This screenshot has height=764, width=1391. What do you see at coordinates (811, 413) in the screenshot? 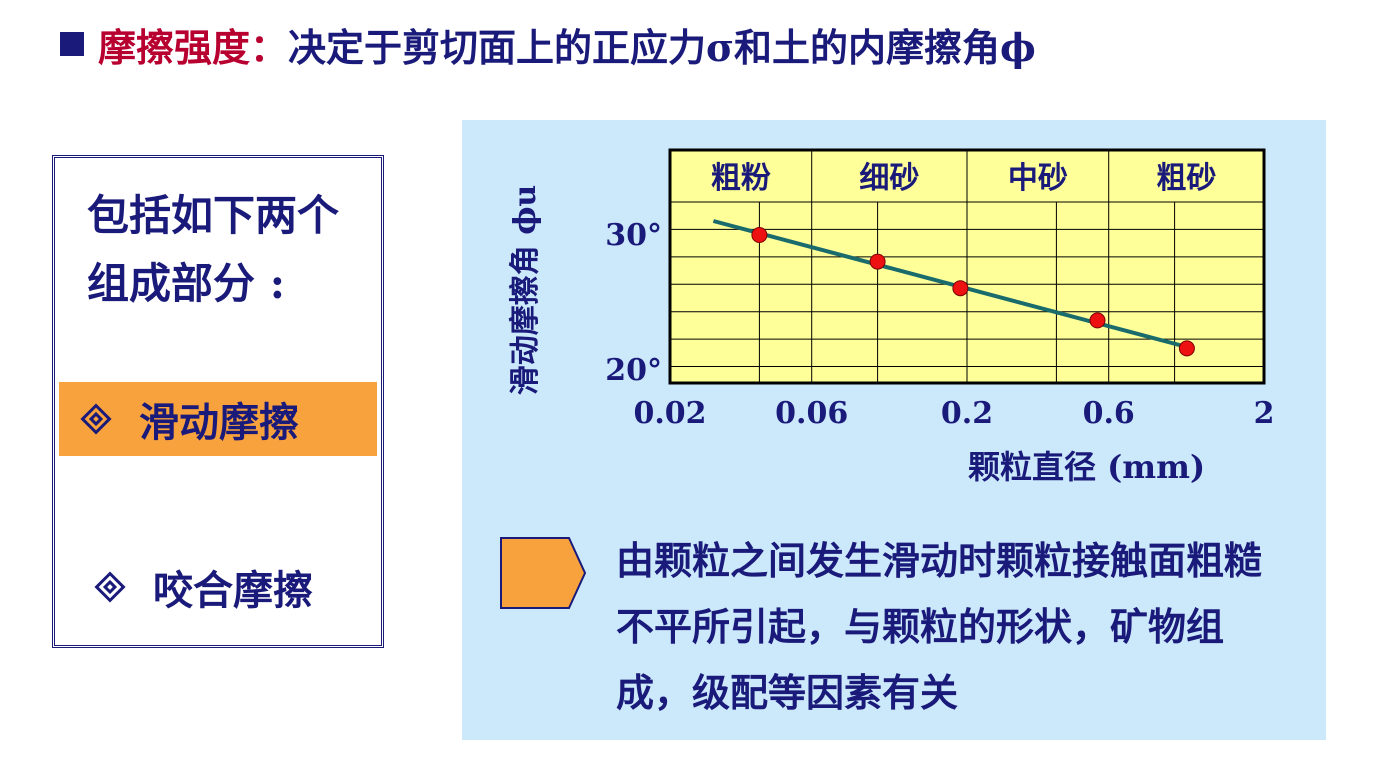
I see `x-tick-label: 0.06` at bounding box center [811, 413].